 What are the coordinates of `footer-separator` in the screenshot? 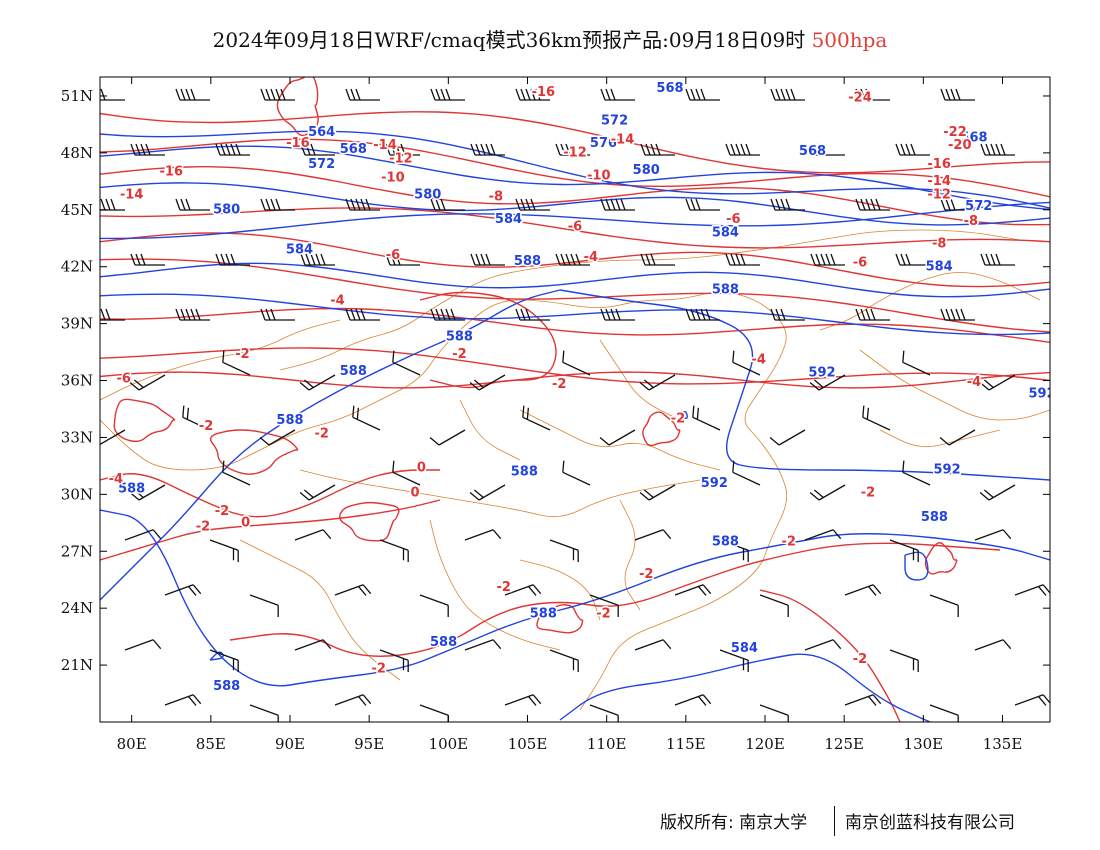 It's located at (834, 821).